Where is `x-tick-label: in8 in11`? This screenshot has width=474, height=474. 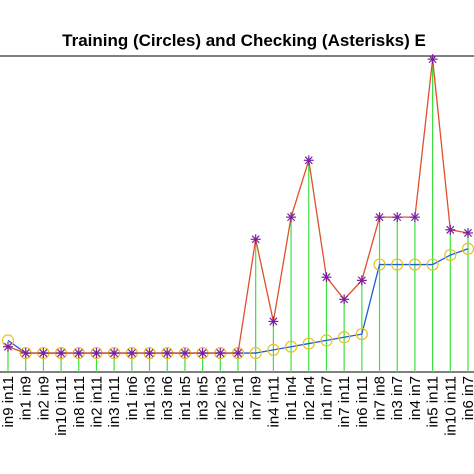
x-tick-label: in8 in11 is located at coordinates (79, 401).